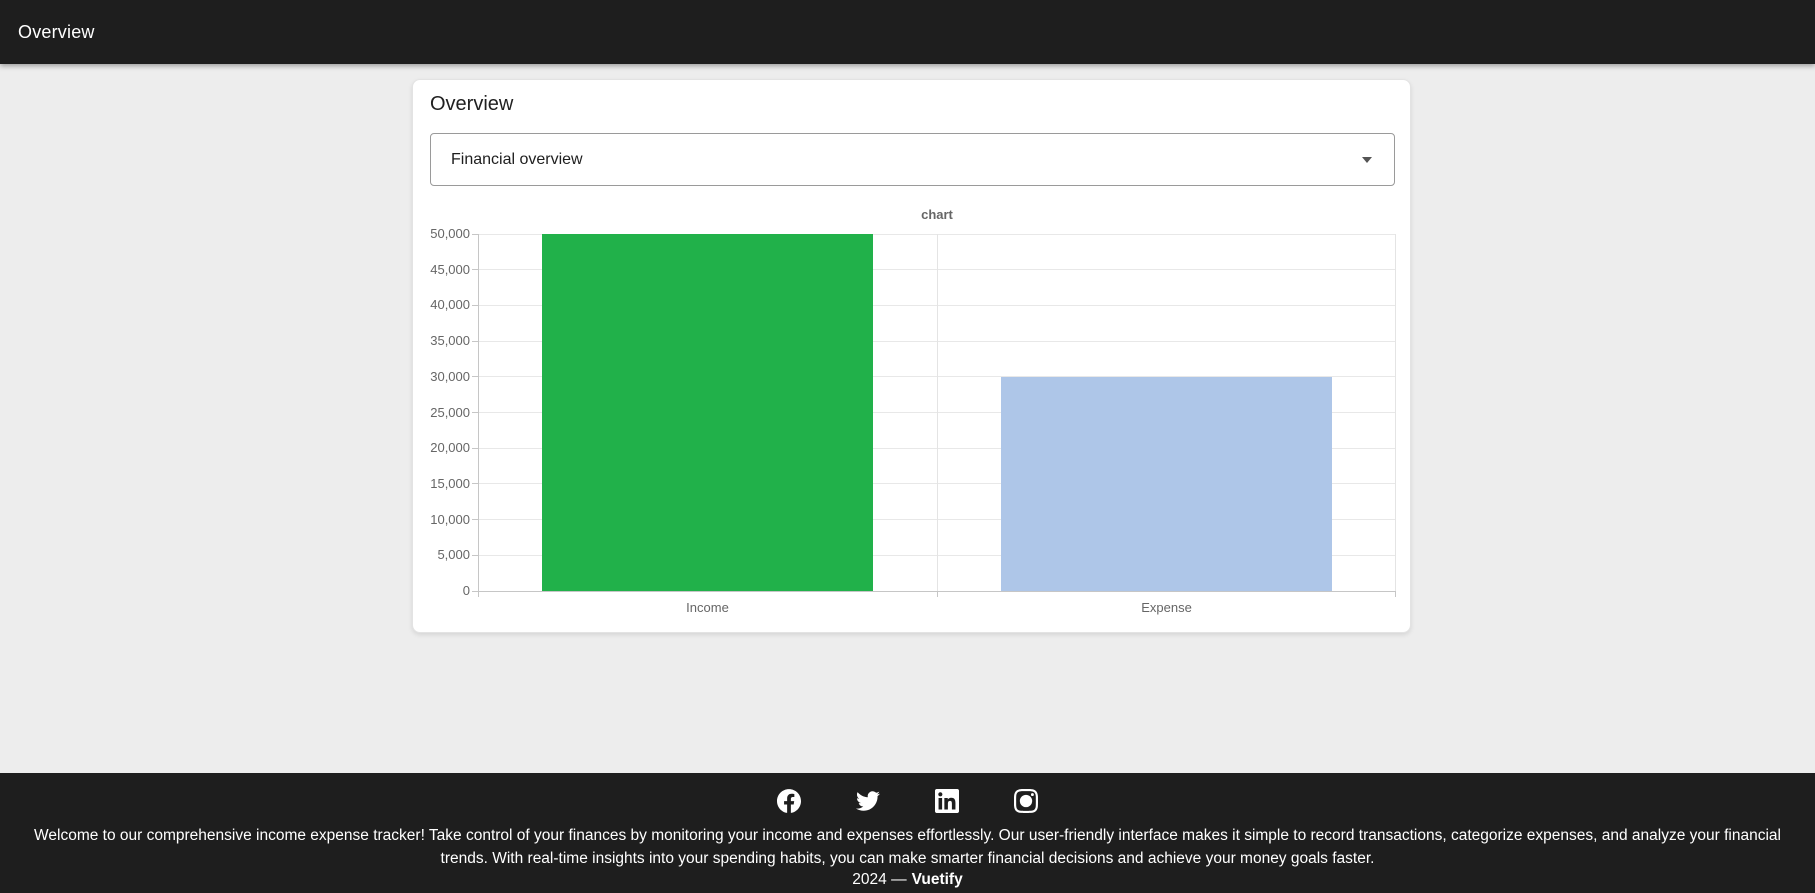 The height and width of the screenshot is (893, 1815). What do you see at coordinates (1166, 483) in the screenshot?
I see `bar-expense` at bounding box center [1166, 483].